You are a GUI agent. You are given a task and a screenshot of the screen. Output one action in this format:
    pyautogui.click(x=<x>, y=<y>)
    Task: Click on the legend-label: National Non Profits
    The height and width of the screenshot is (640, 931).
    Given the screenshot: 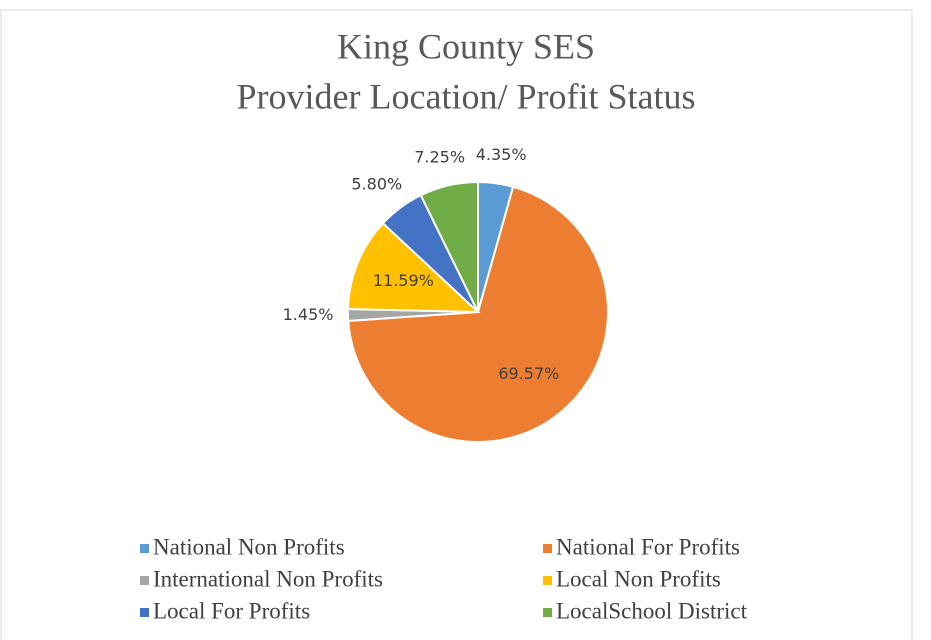 What is the action you would take?
    pyautogui.click(x=249, y=546)
    